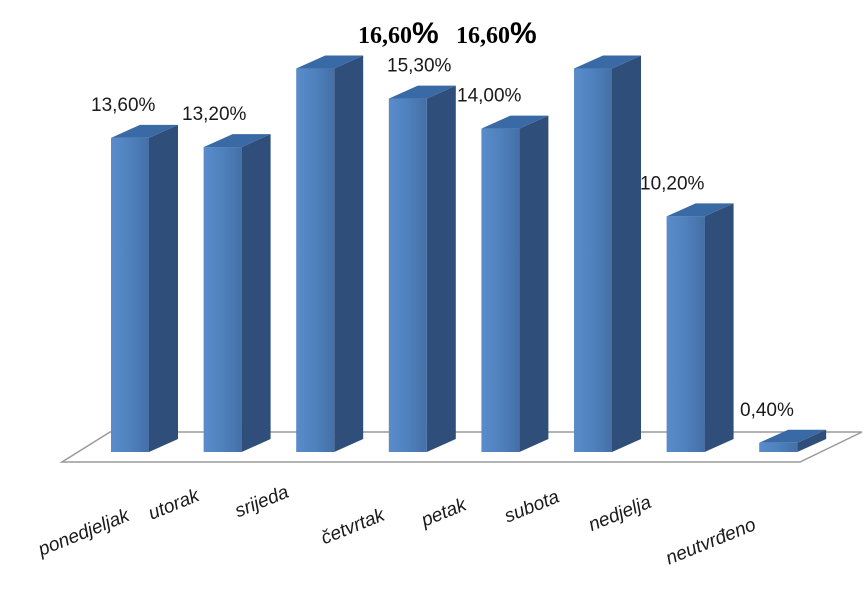 Image resolution: width=866 pixels, height=596 pixels. Describe the element at coordinates (672, 183) in the screenshot. I see `data-label-7: 10,20%` at that location.